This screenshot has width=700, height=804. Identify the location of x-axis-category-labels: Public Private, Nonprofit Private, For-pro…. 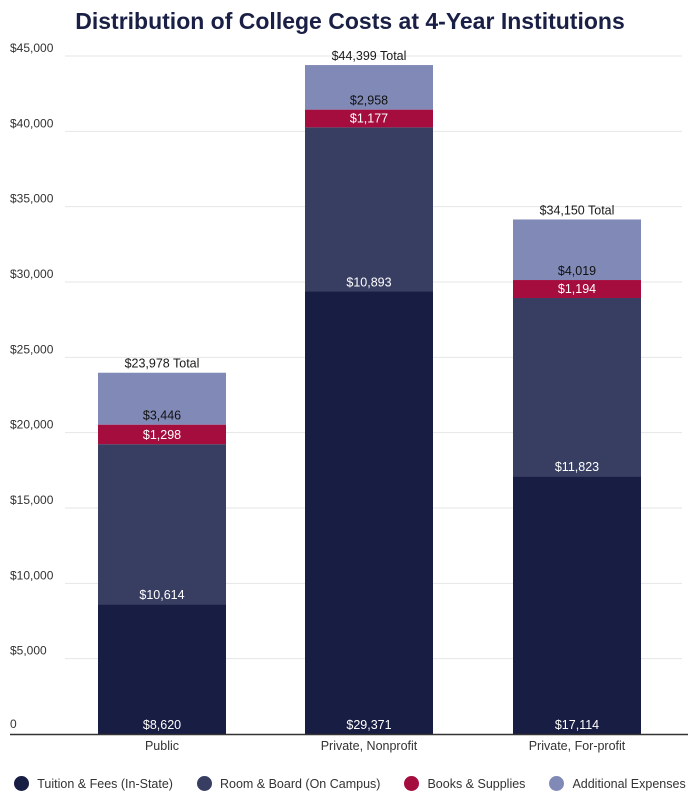
(385, 746).